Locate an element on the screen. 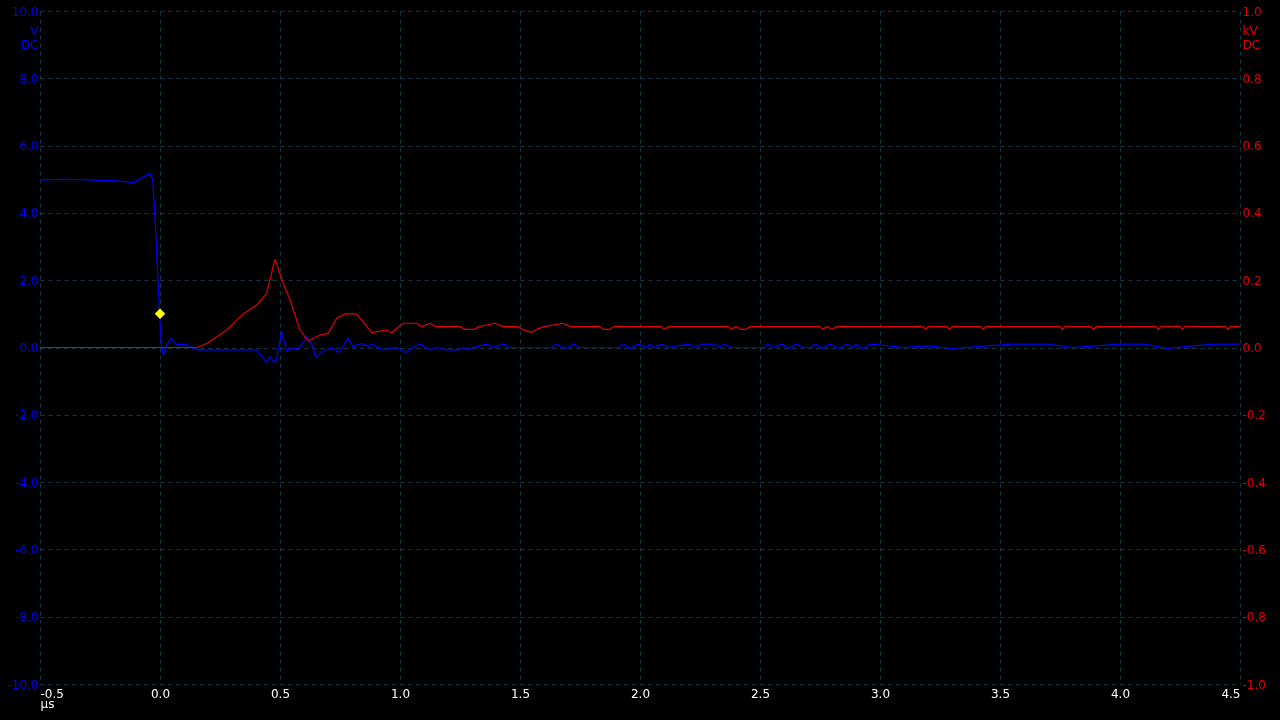 The width and height of the screenshot is (1280, 720). x-tick-label: 2.5 is located at coordinates (760, 693).